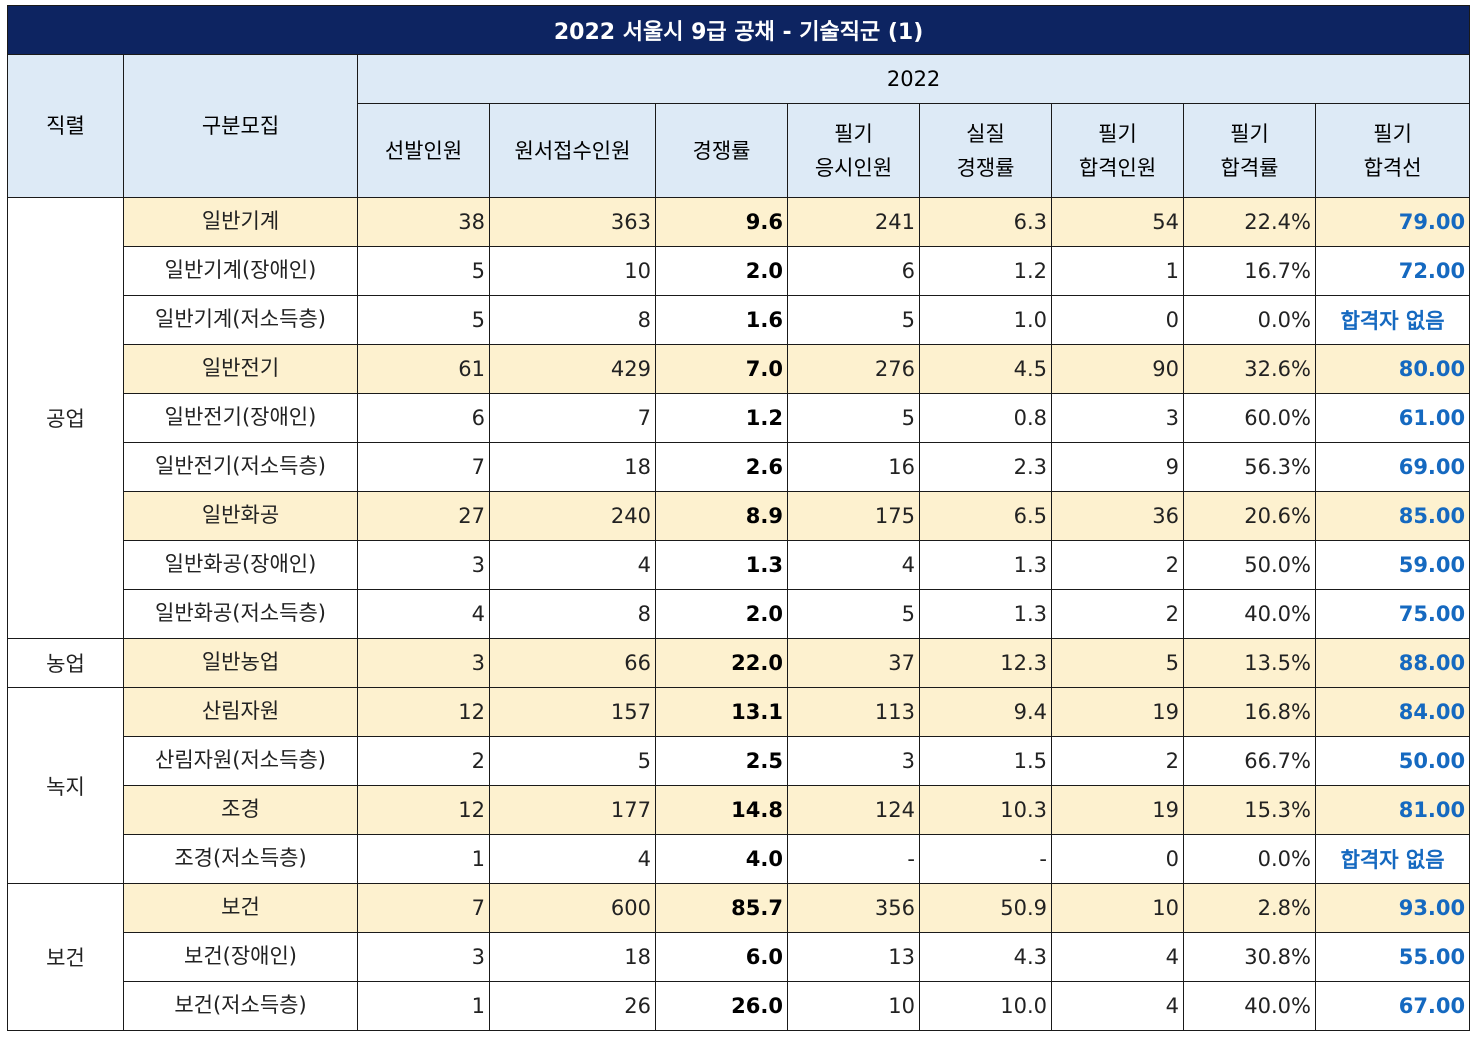  What do you see at coordinates (240, 369) in the screenshot?
I see `recruit-type-cell: 일반전기` at bounding box center [240, 369].